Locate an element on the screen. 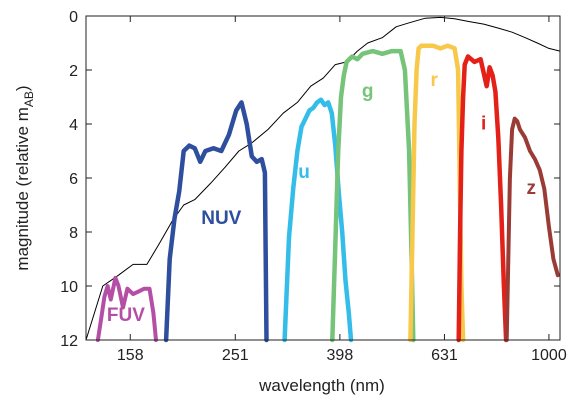  series-line-z is located at coordinates (532, 229).